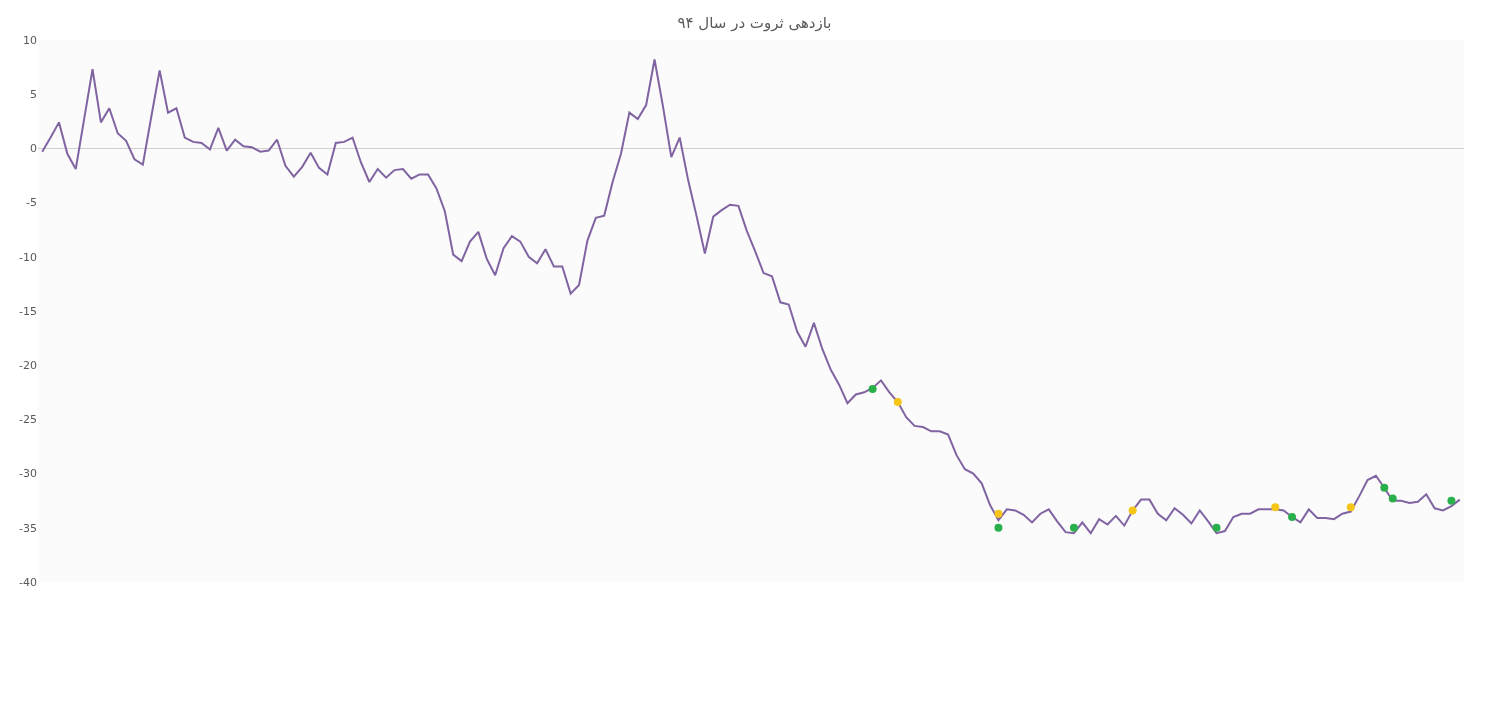 This screenshot has height=717, width=1509. I want to click on y-tick-label: -40, so click(28, 582).